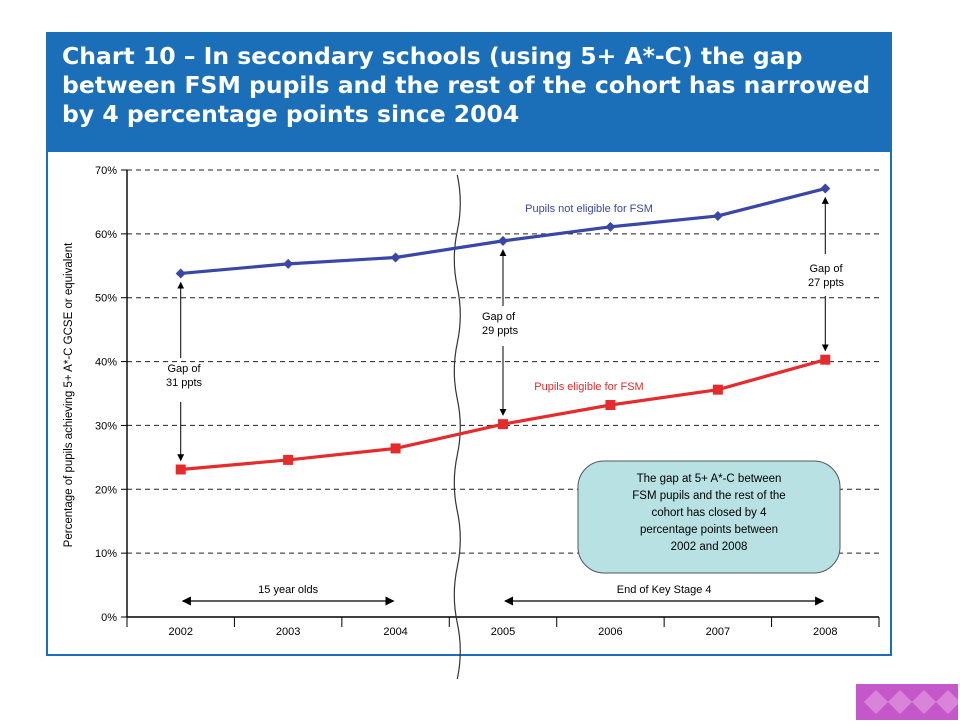 The width and height of the screenshot is (960, 725). Describe the element at coordinates (826, 283) in the screenshot. I see `gap-label: 27 ppts` at that location.